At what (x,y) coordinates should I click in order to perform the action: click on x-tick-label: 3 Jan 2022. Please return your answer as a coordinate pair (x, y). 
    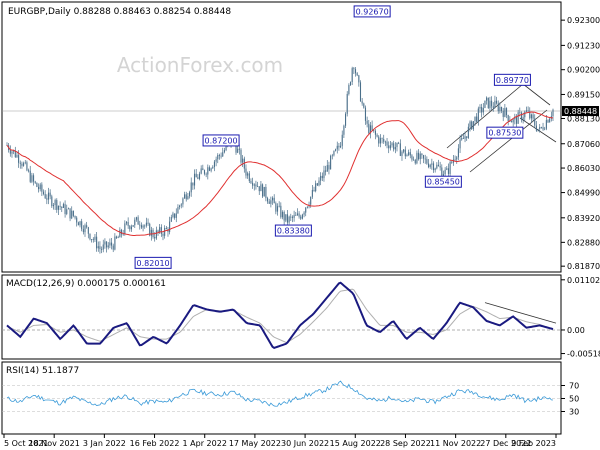
    Looking at the image, I should click on (104, 443).